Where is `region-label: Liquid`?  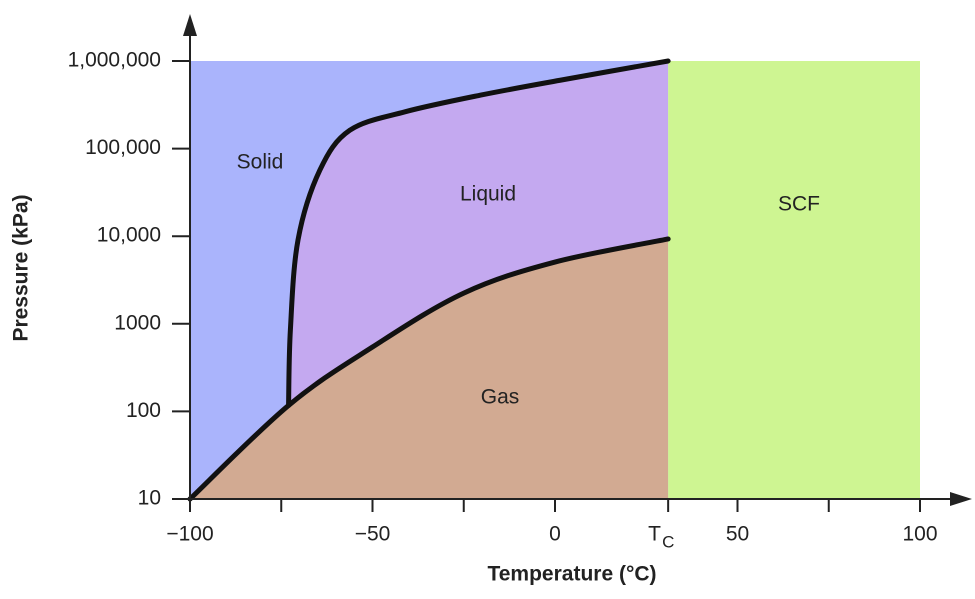
region-label: Liquid is located at coordinates (488, 194).